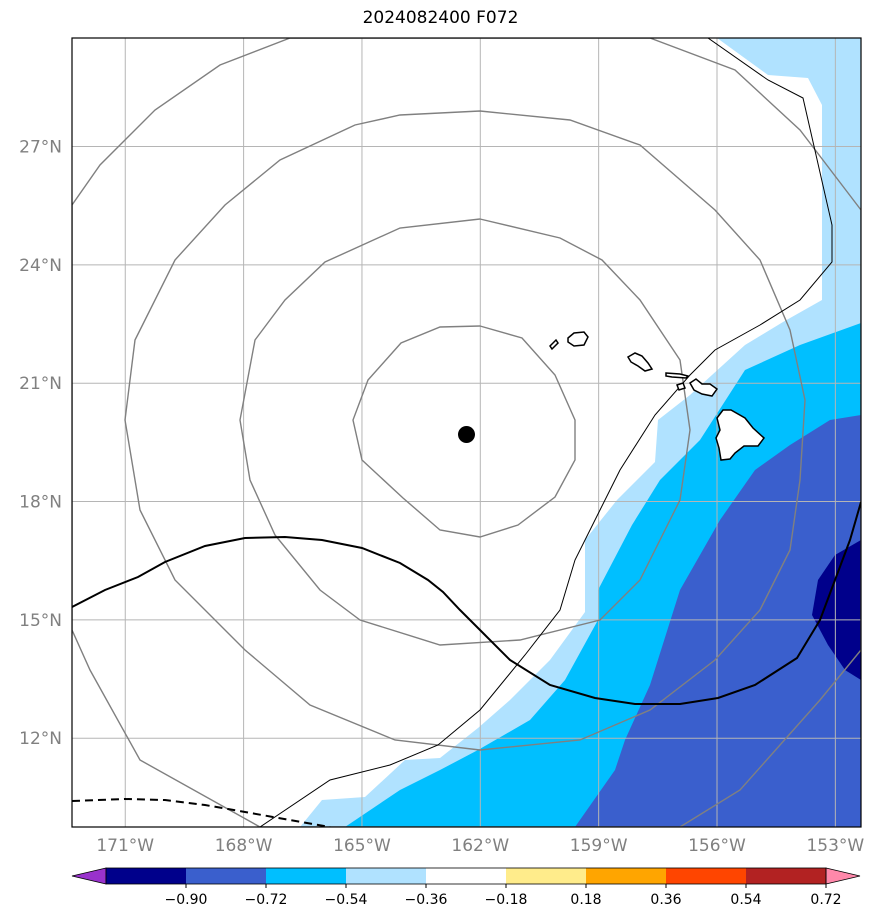  What do you see at coordinates (40, 739) in the screenshot?
I see `lat-tick-label: 12°N` at bounding box center [40, 739].